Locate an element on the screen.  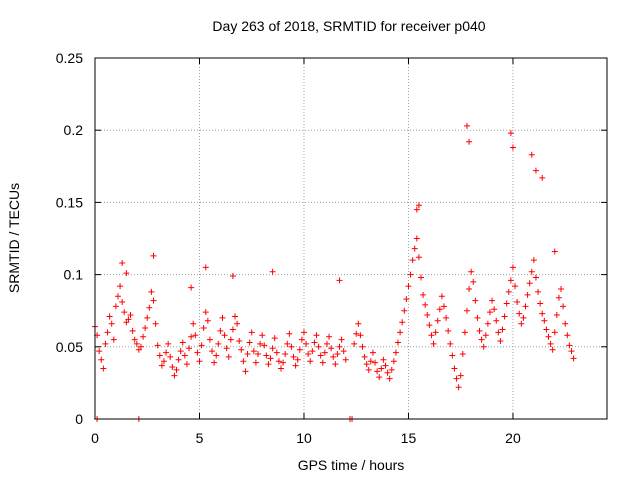
y-tick-label: 0.25 is located at coordinates (69, 58).